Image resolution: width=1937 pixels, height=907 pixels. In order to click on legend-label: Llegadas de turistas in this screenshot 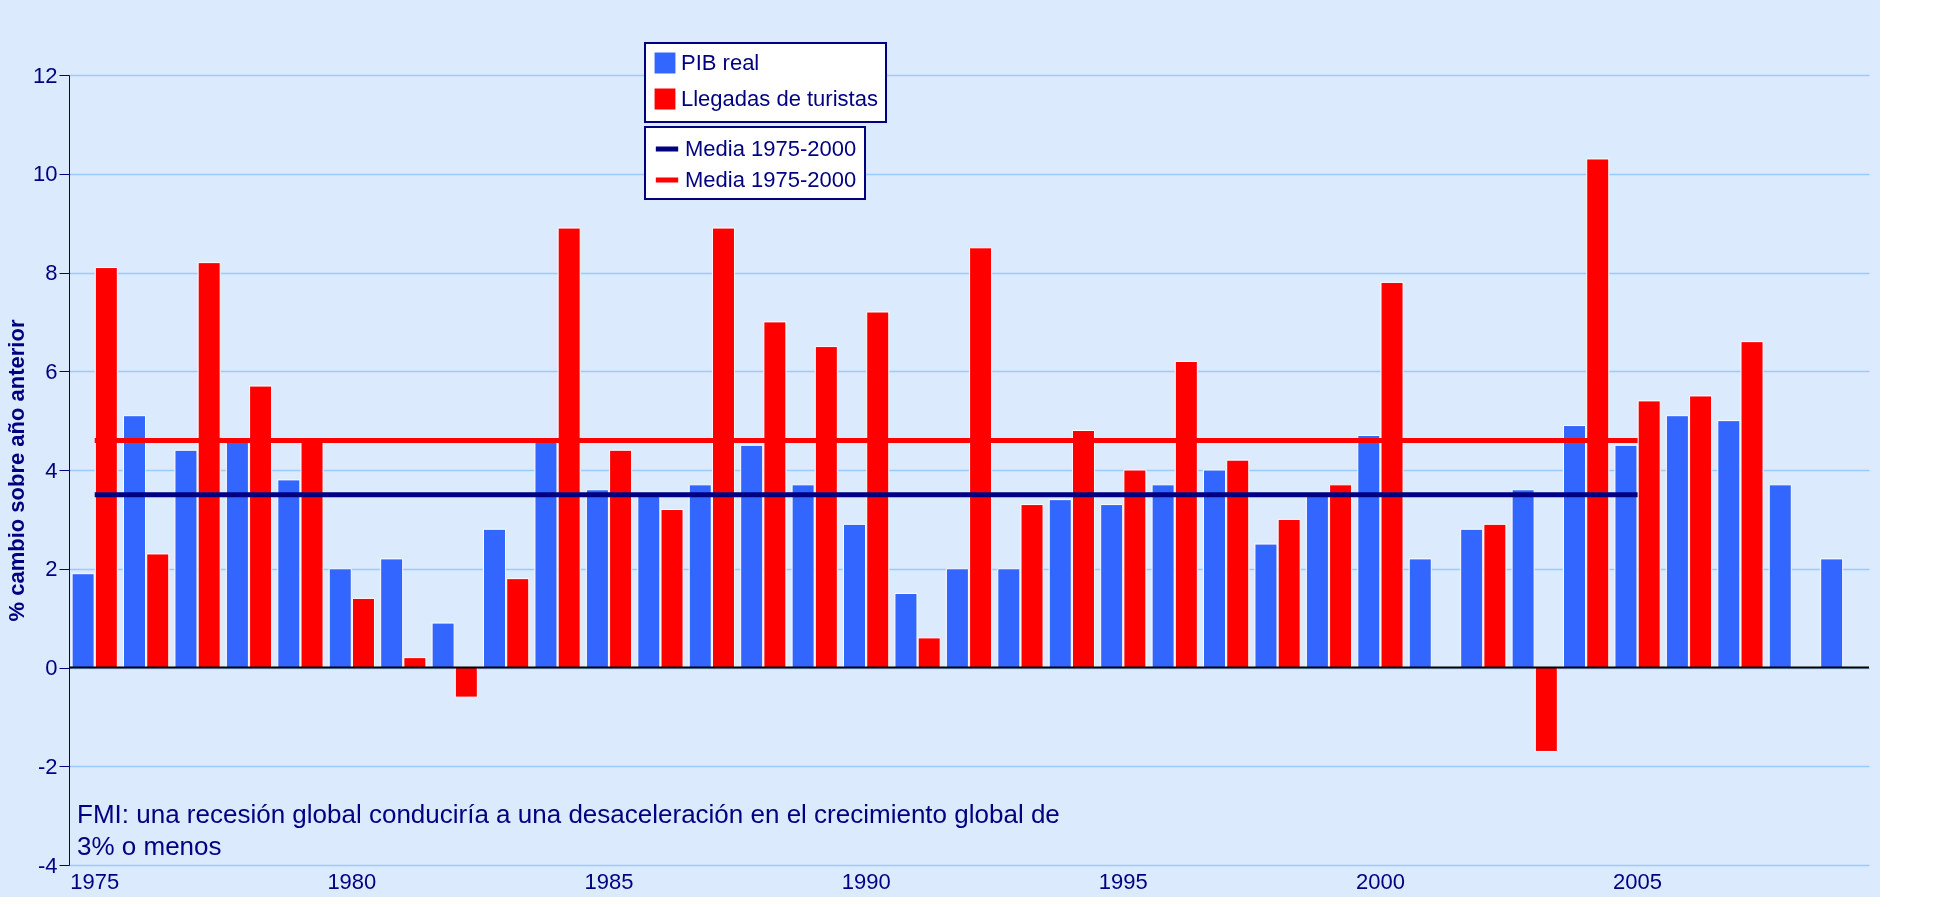, I will do `click(779, 98)`.